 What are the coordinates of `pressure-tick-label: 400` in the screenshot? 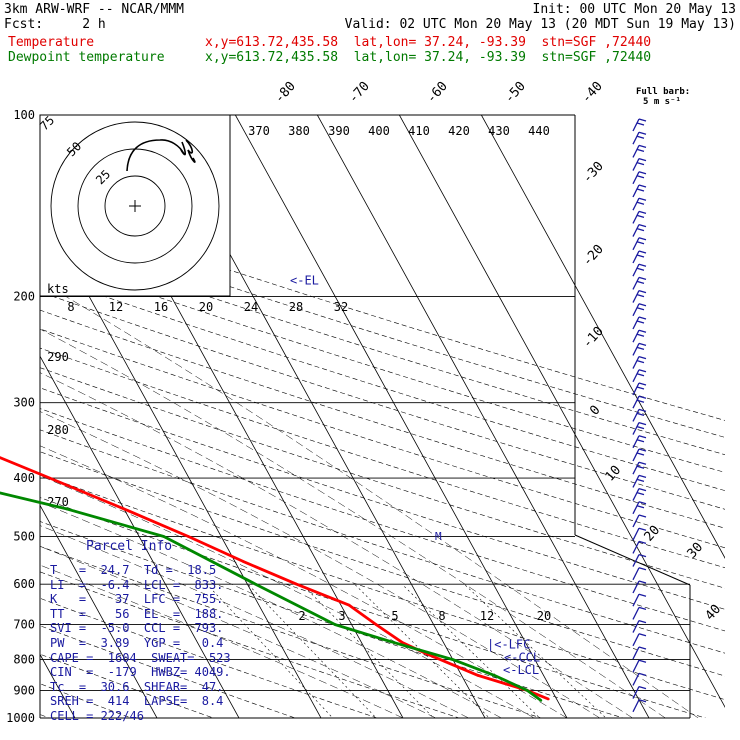 It's located at (24, 478).